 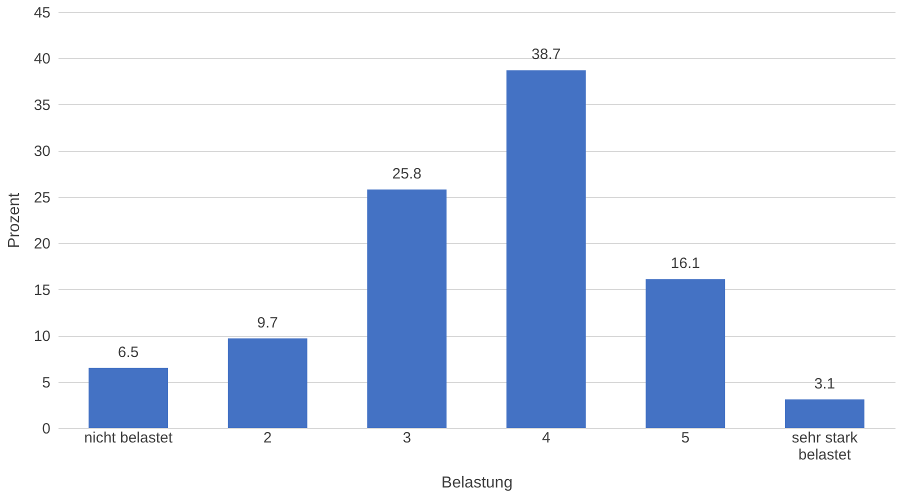 I want to click on x-tick-label: 3, so click(x=407, y=438).